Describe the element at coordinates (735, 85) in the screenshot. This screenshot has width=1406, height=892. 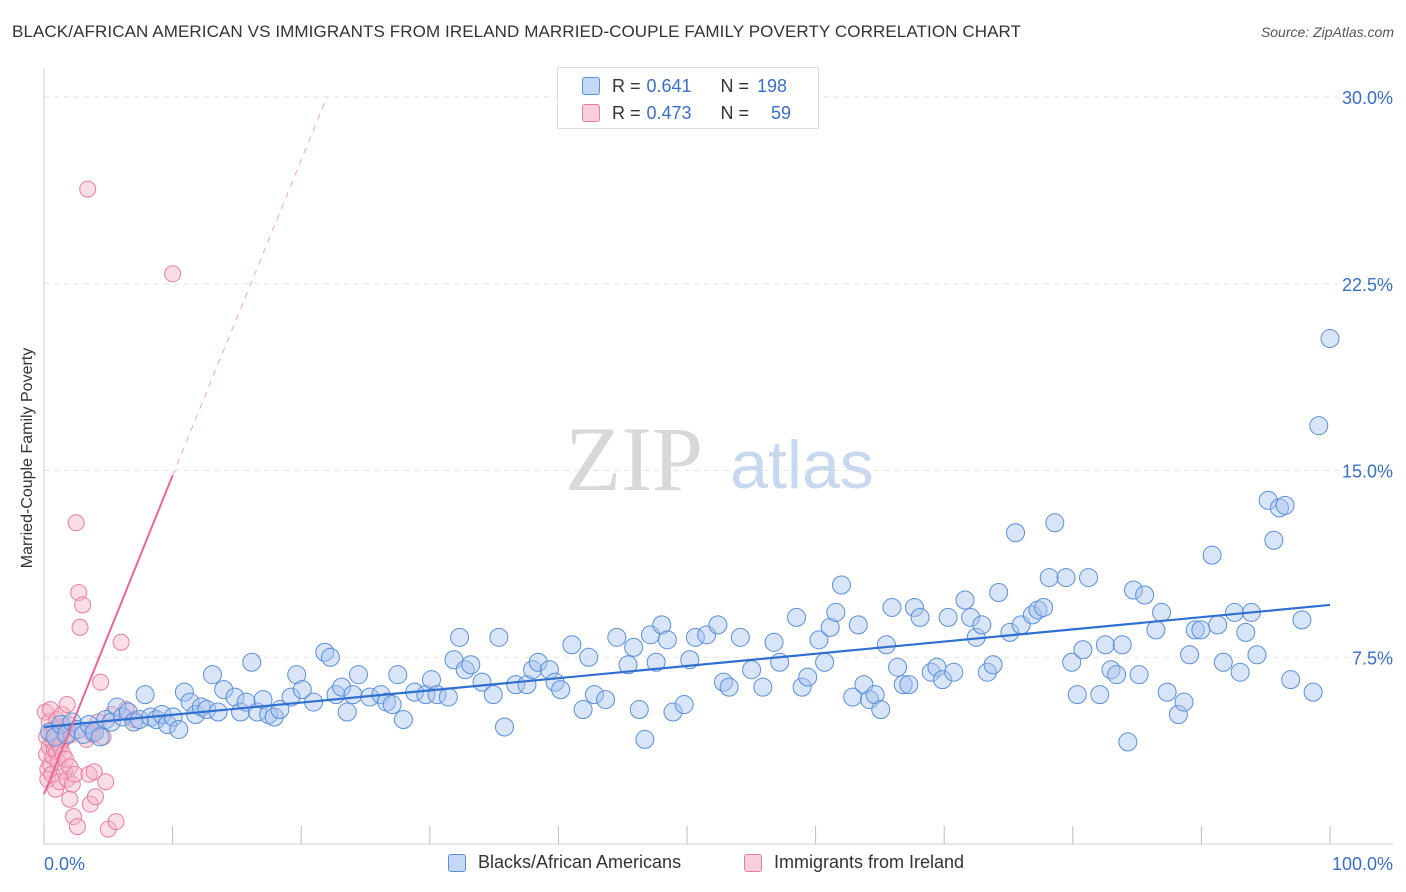
I see `legend-n-label: N =` at that location.